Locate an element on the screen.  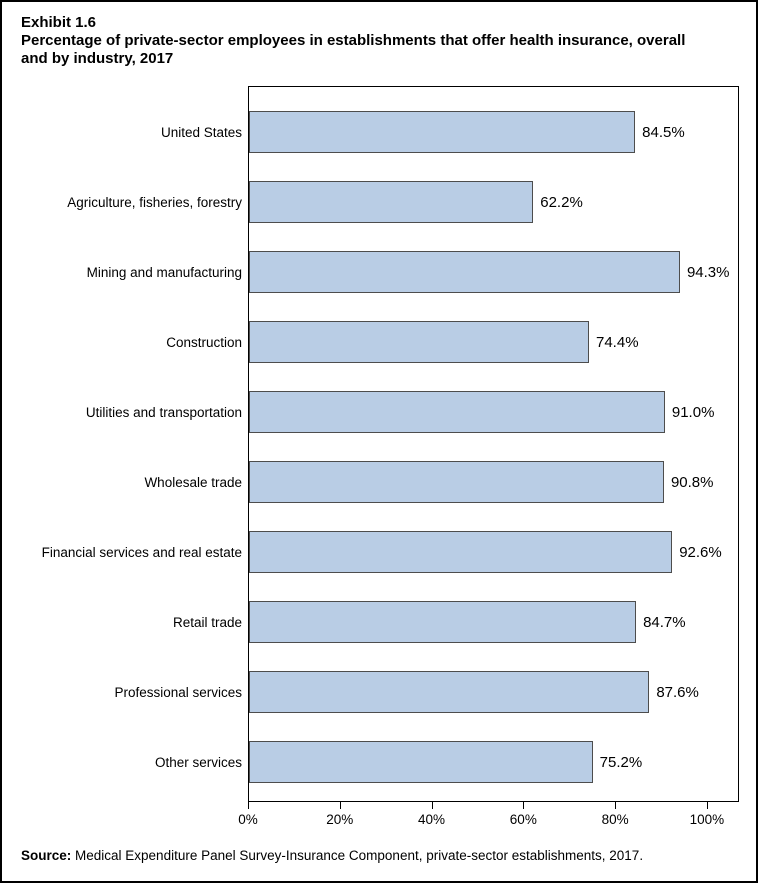
category-label: Agriculture, fisheries, forestry is located at coordinates (154, 202).